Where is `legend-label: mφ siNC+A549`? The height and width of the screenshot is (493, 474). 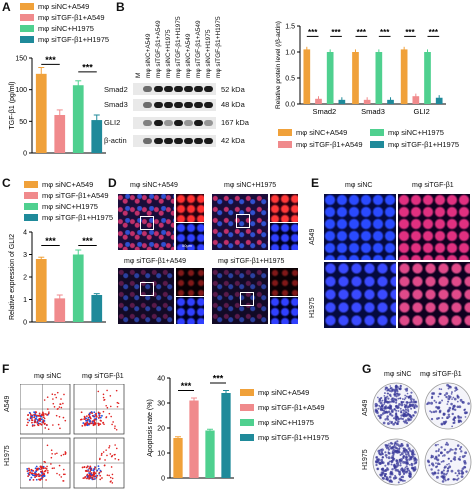 legend-label: mφ siNC+A549 is located at coordinates (322, 132).